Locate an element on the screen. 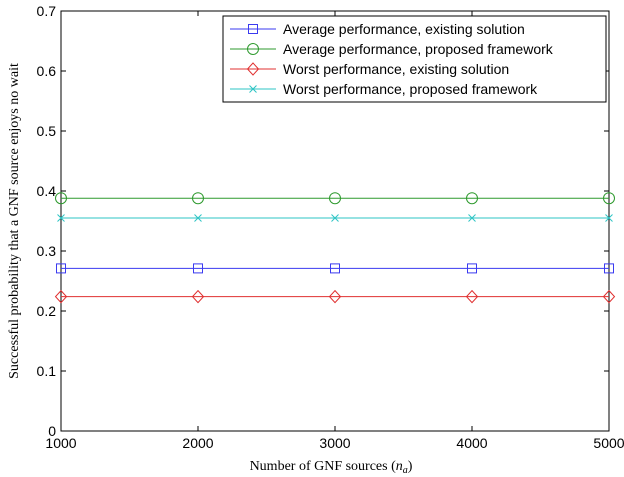 The image size is (624, 477). series-circle is located at coordinates (335, 198).